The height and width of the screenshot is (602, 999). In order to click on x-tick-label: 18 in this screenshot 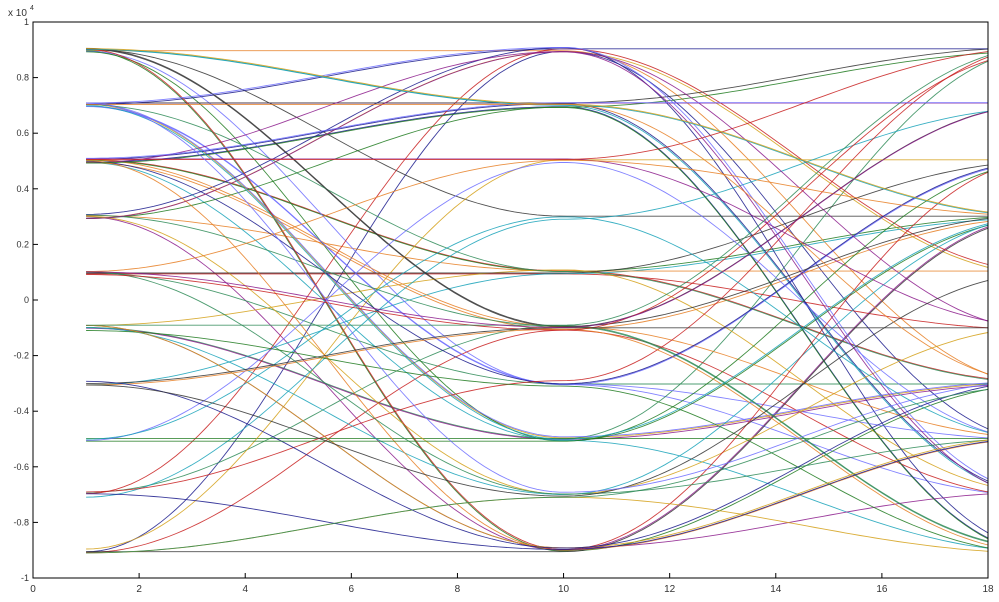, I will do `click(988, 589)`.